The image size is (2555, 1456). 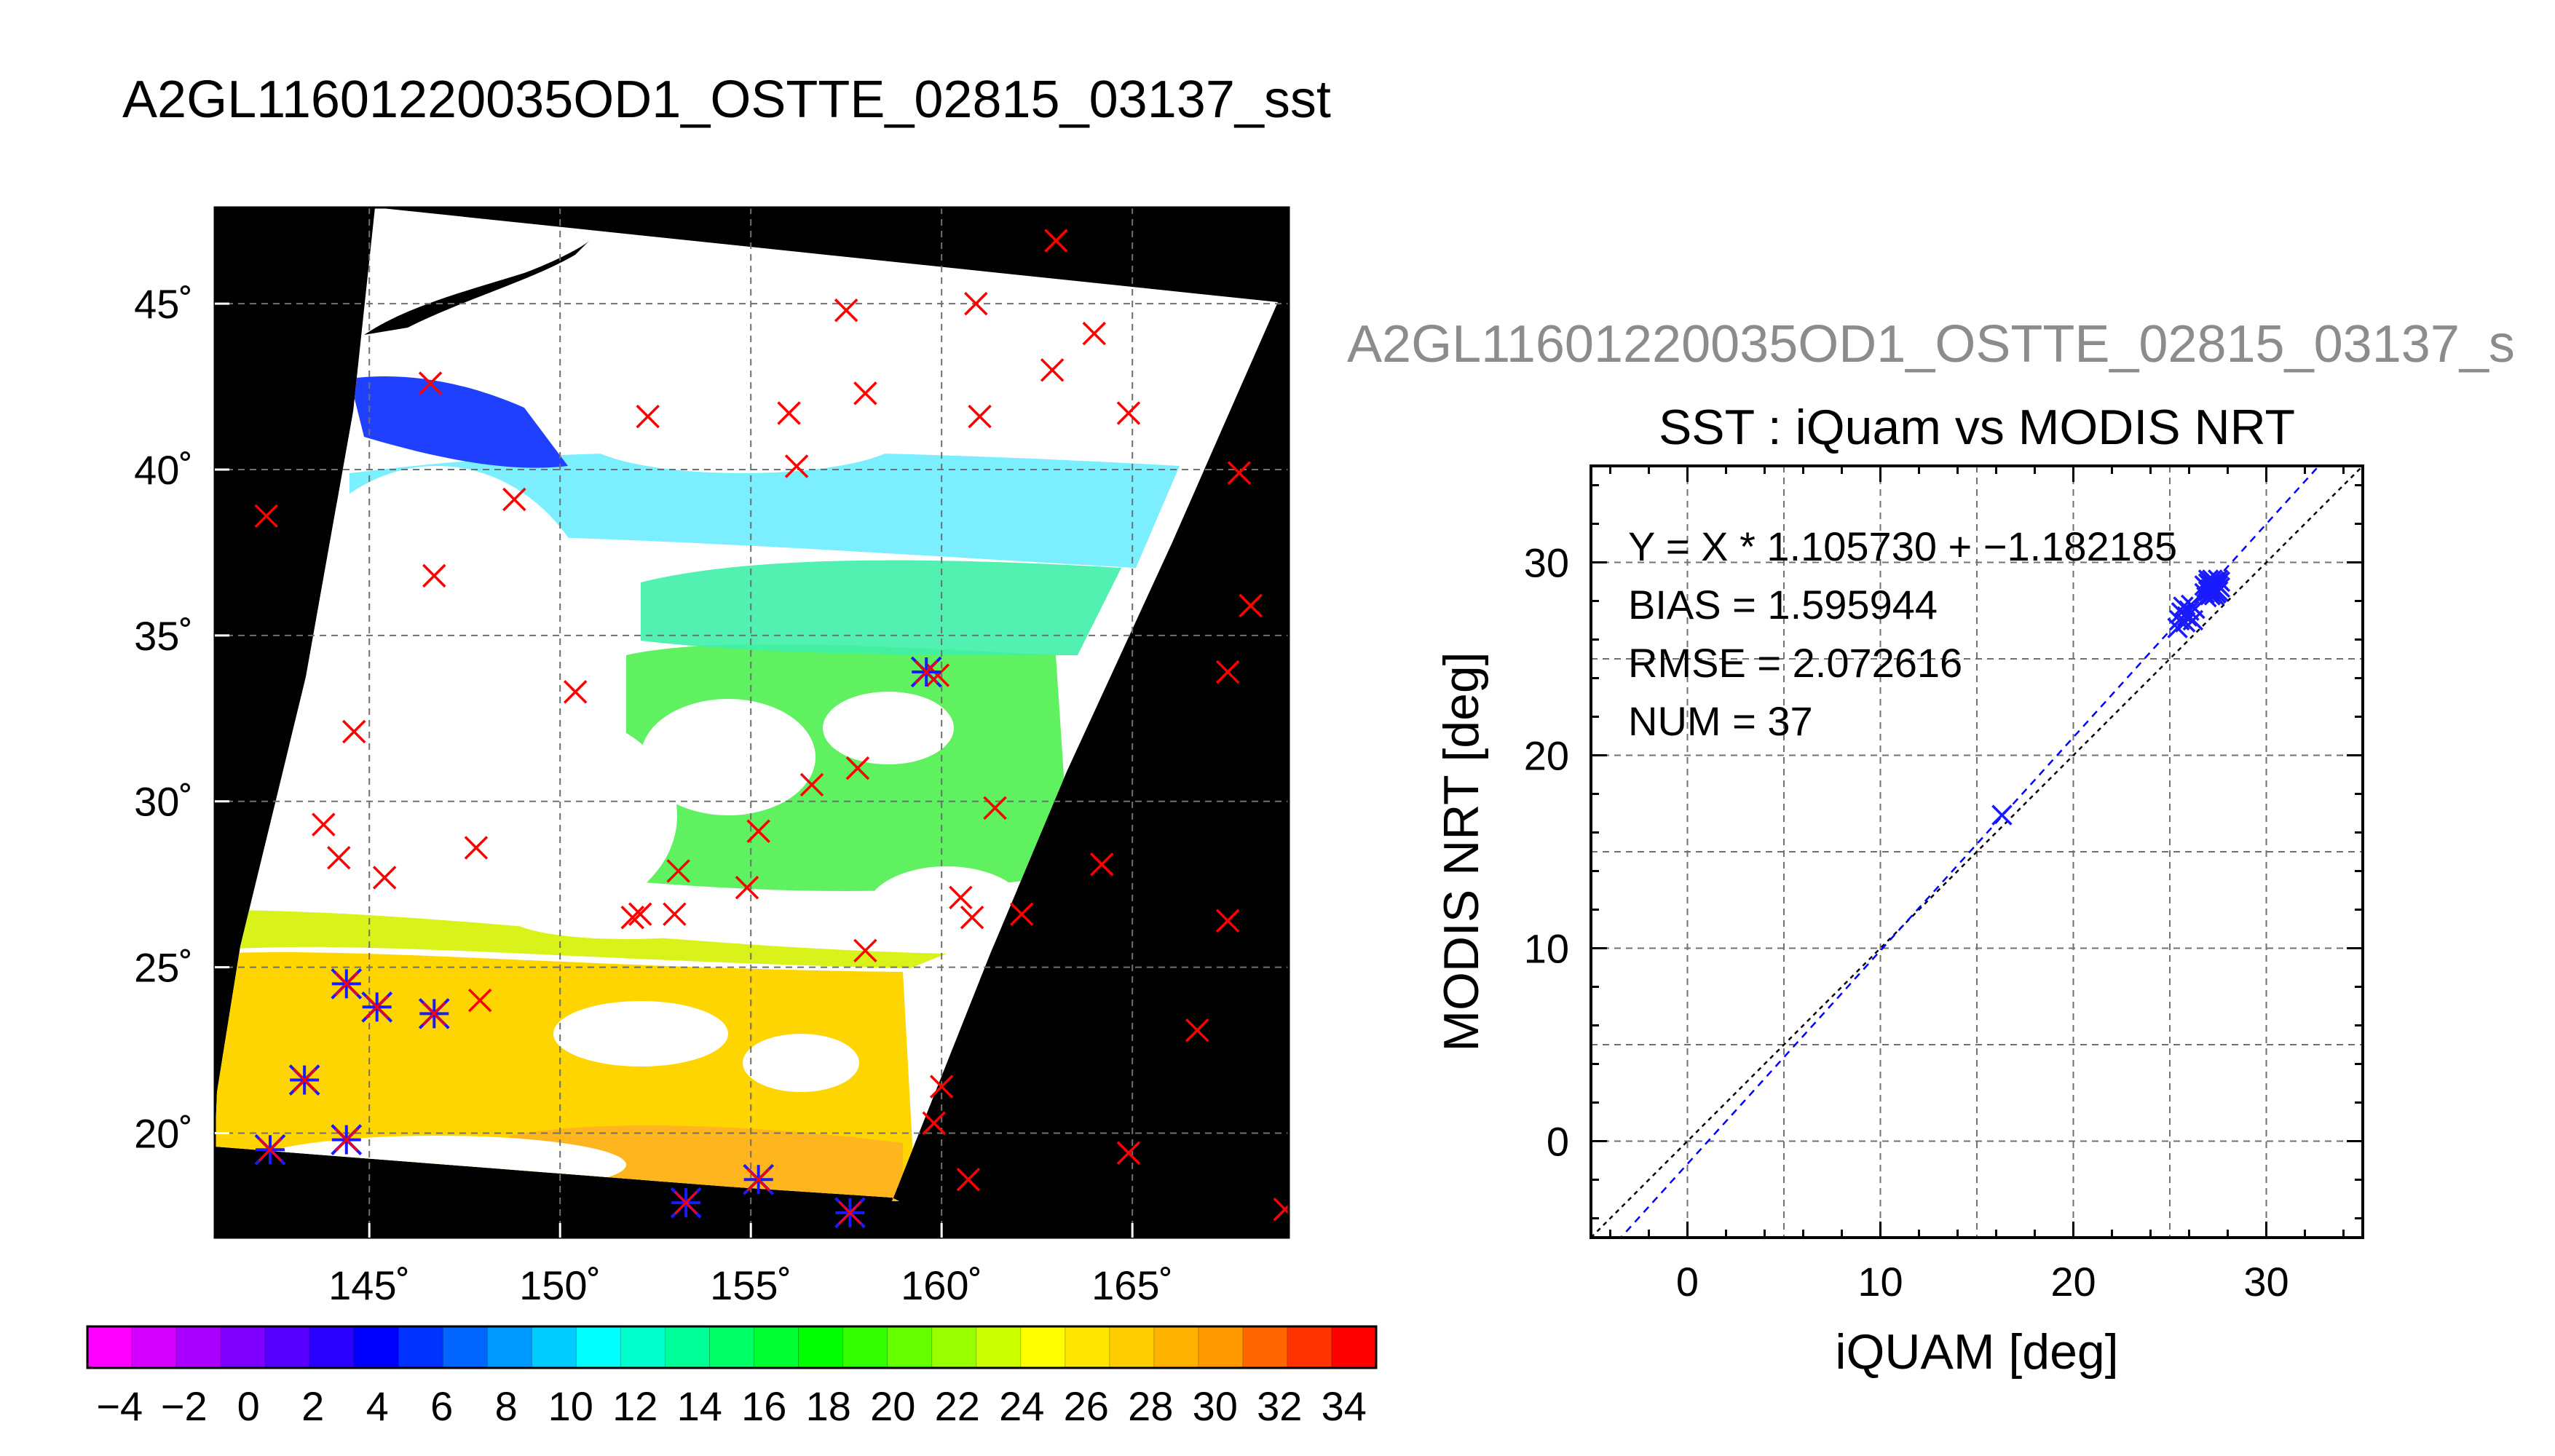 I want to click on map-x-tick-label: 145˚, so click(x=369, y=1285).